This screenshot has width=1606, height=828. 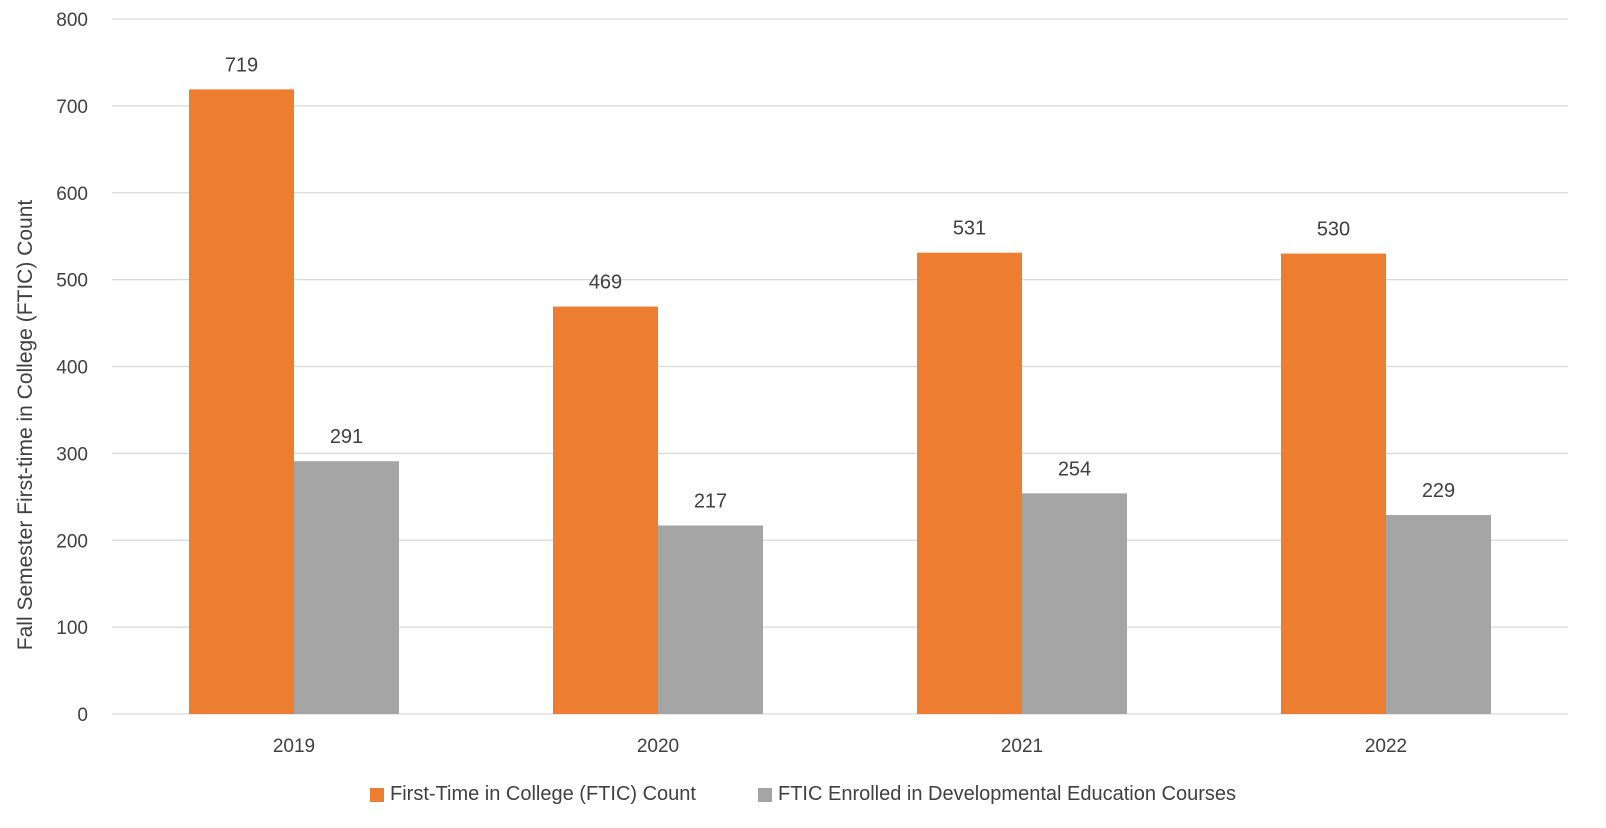 I want to click on data-label: 719, so click(x=241, y=65).